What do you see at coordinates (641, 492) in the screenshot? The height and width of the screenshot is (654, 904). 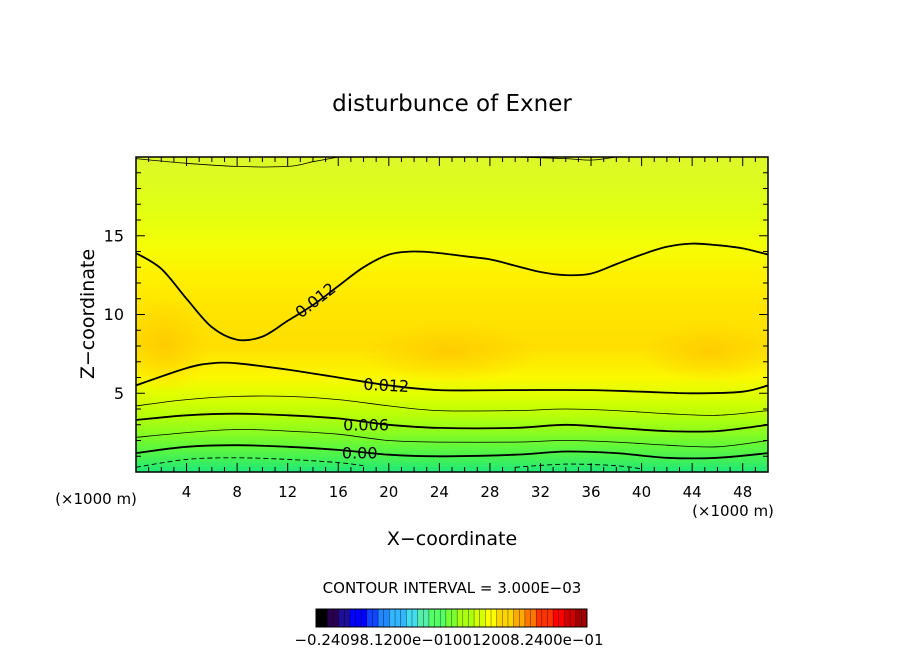 I see `x-tick-label: 40` at bounding box center [641, 492].